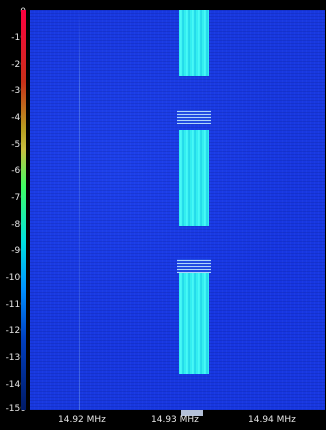 This screenshot has height=430, width=326. What do you see at coordinates (79, 210) in the screenshot?
I see `weak-carrier-trace` at bounding box center [79, 210].